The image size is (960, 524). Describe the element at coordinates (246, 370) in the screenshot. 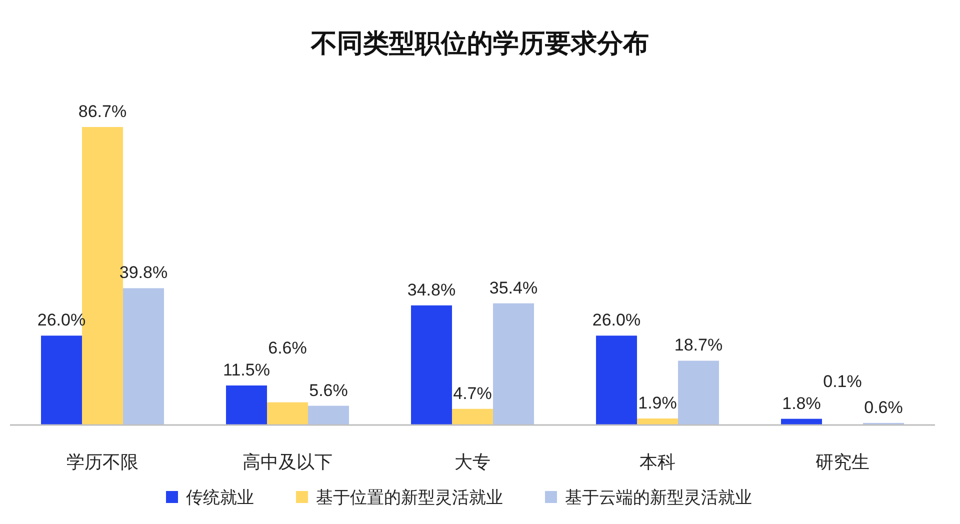

I see `data-label: 11.5%` at that location.